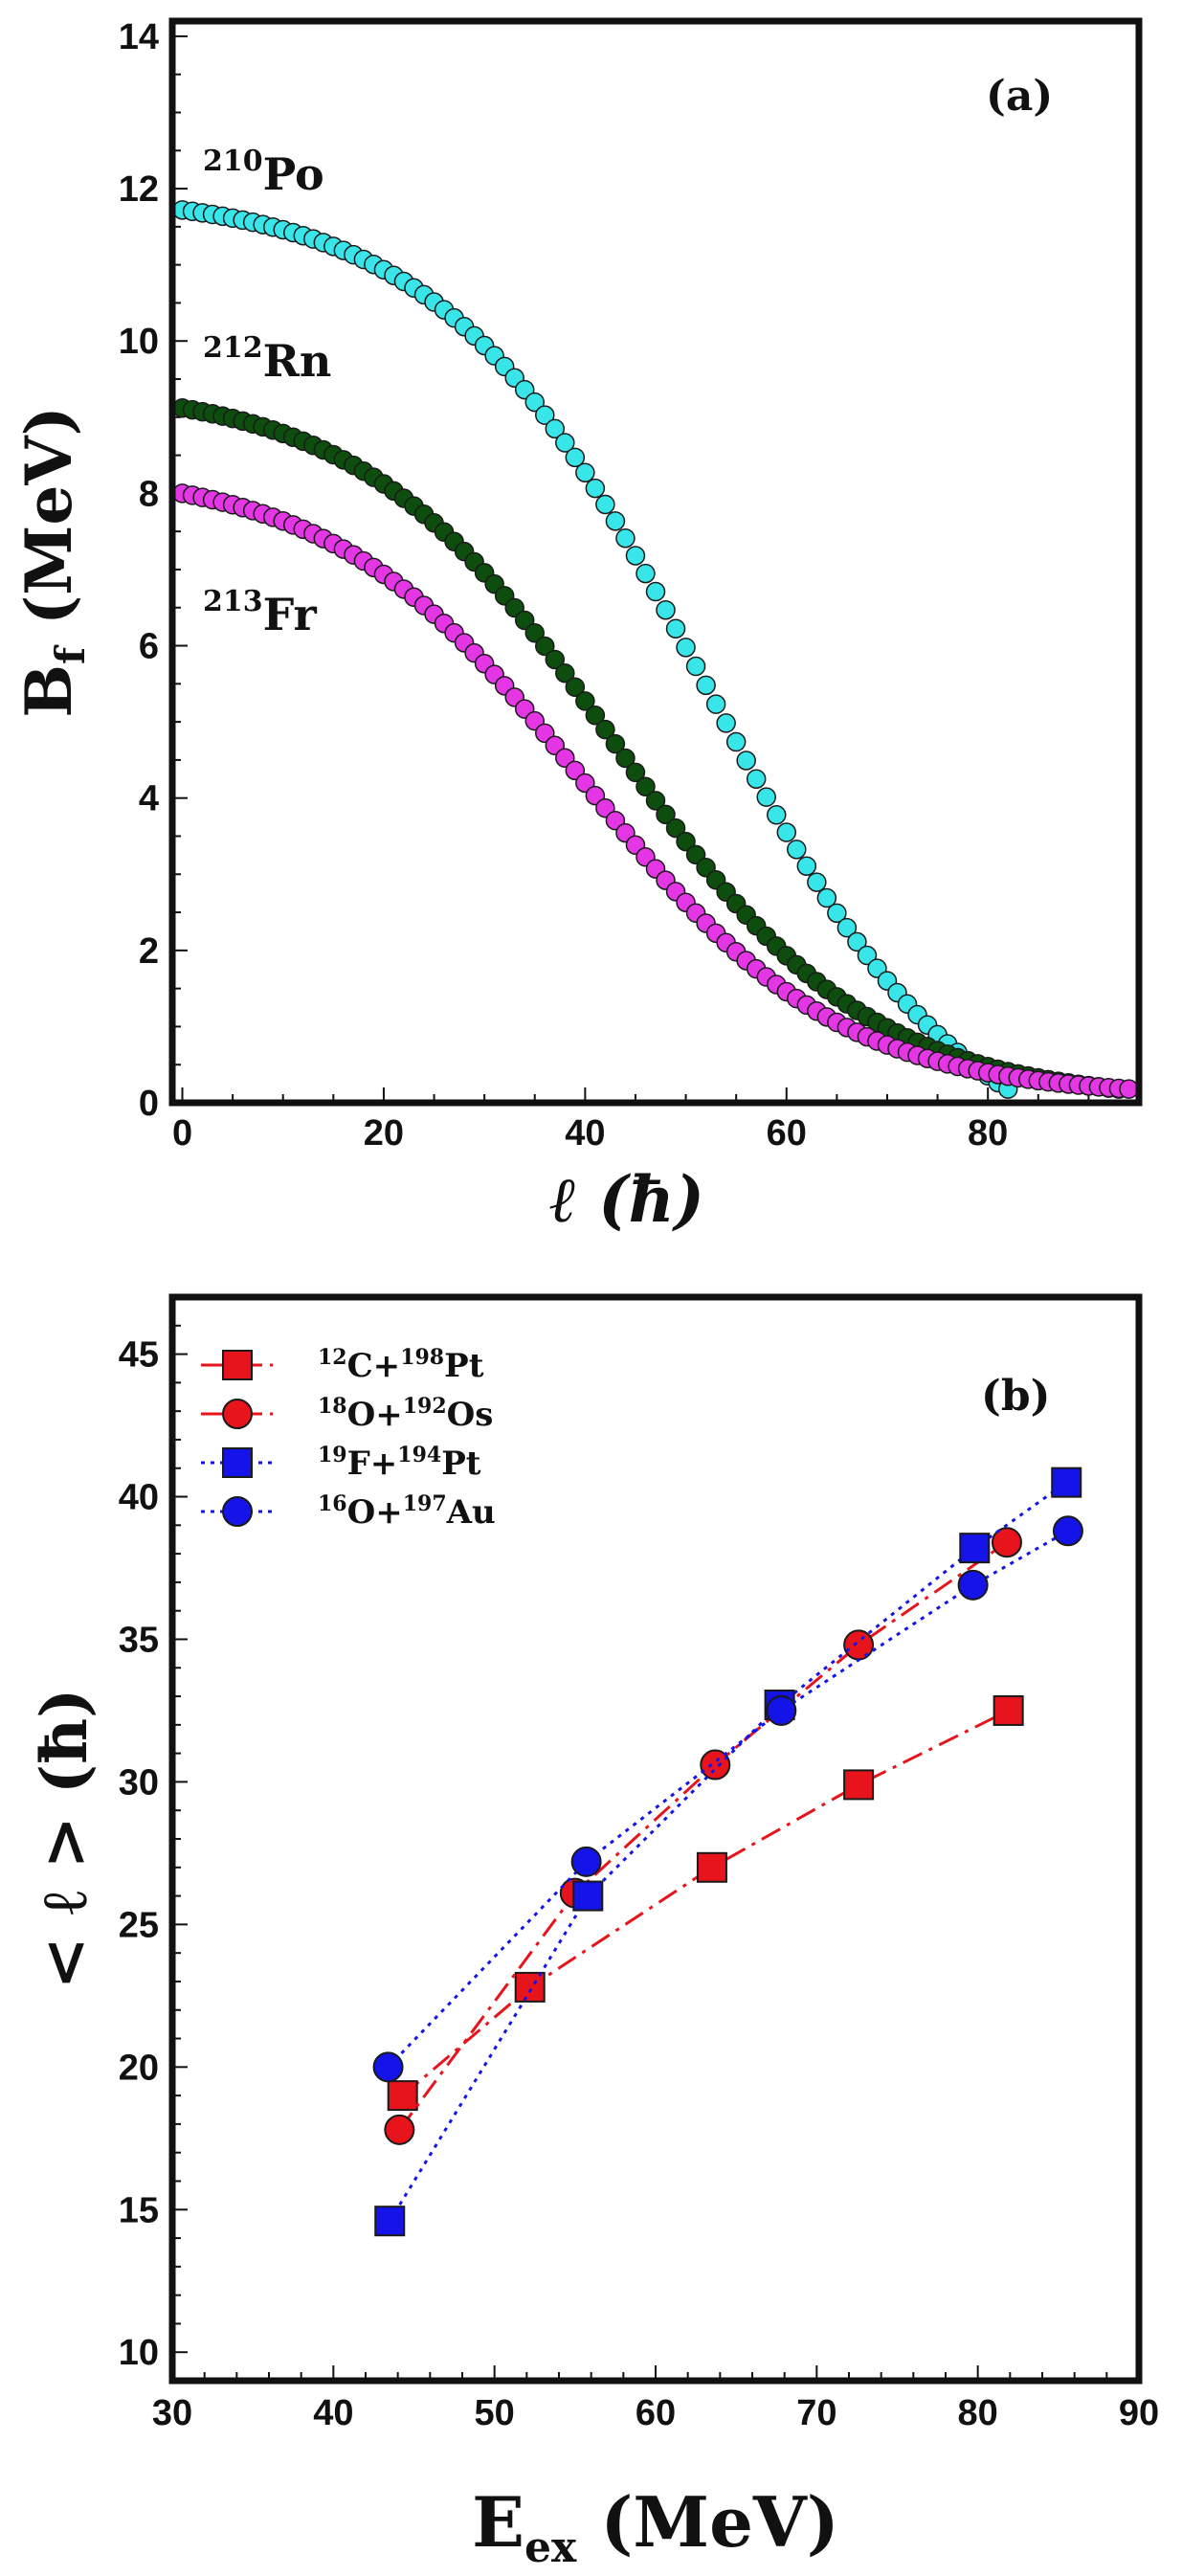  I want to click on y-tick-label: 20, so click(139, 2068).